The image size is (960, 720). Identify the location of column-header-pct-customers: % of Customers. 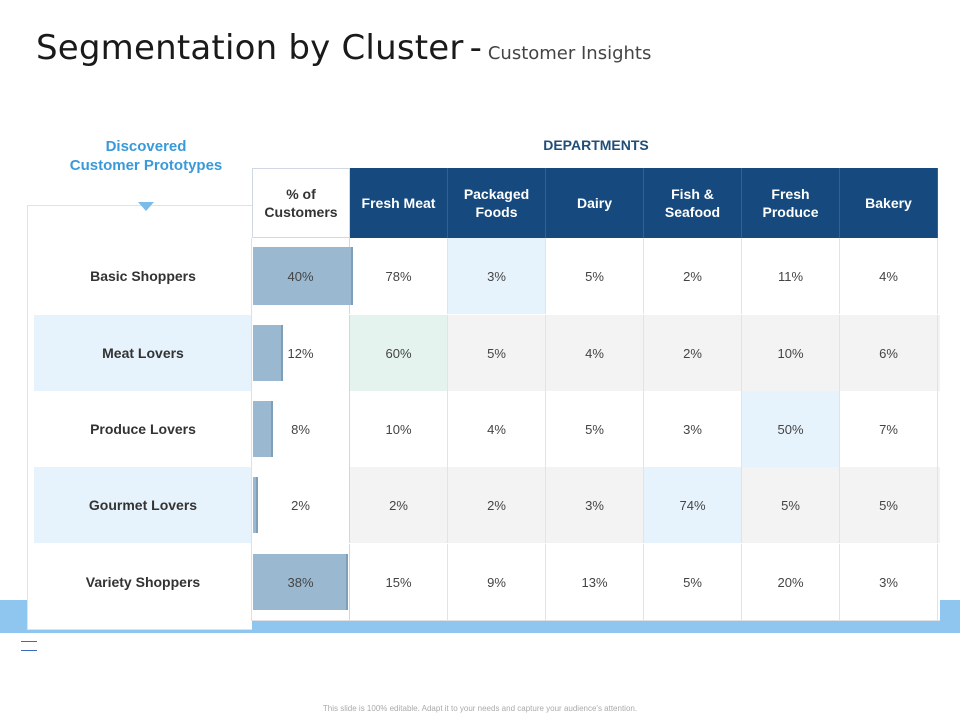
(301, 203).